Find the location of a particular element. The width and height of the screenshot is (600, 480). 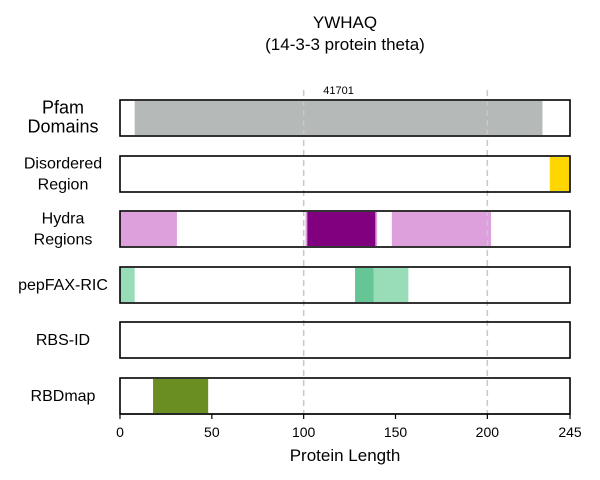

track-label-2-line-1: Regions is located at coordinates (63, 240).